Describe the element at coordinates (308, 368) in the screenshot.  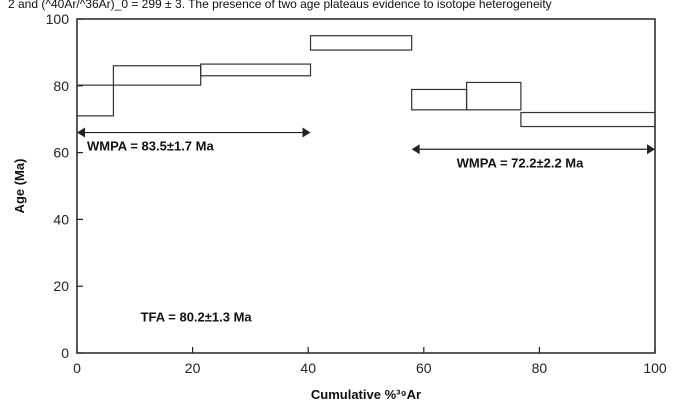
I see `x-tick-label: 40` at that location.